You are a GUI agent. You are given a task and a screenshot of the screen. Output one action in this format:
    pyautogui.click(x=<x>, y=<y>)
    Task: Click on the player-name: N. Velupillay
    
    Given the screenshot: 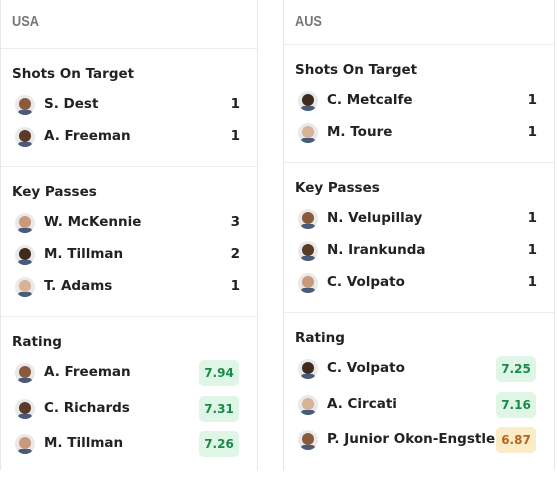 What is the action you would take?
    pyautogui.click(x=375, y=218)
    